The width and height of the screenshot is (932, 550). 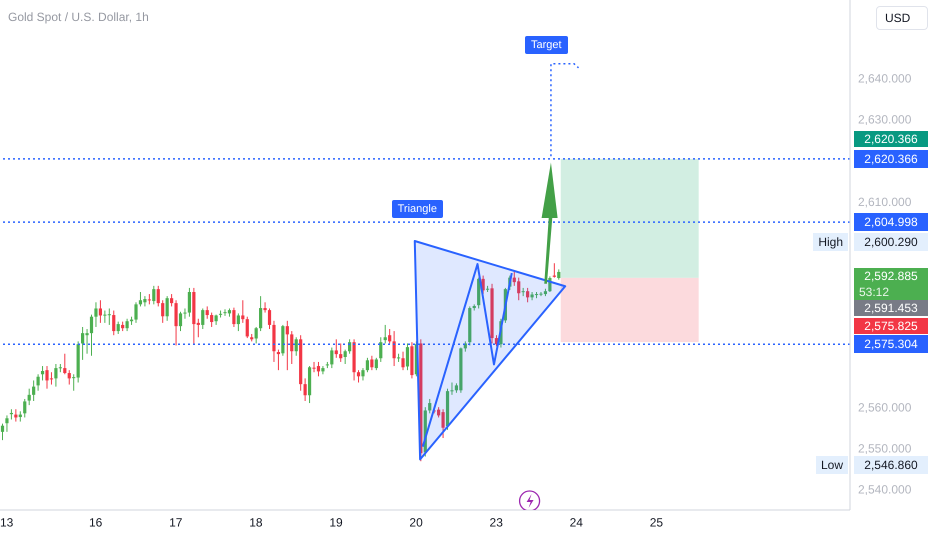 What do you see at coordinates (885, 201) in the screenshot?
I see `y-tick-label: 2,610.000` at bounding box center [885, 201].